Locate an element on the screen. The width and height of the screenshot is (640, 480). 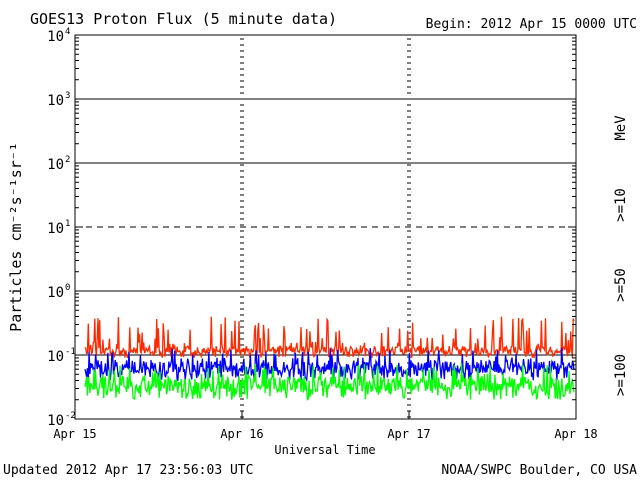
y-tick-exponent: 0 is located at coordinates (67, 288).